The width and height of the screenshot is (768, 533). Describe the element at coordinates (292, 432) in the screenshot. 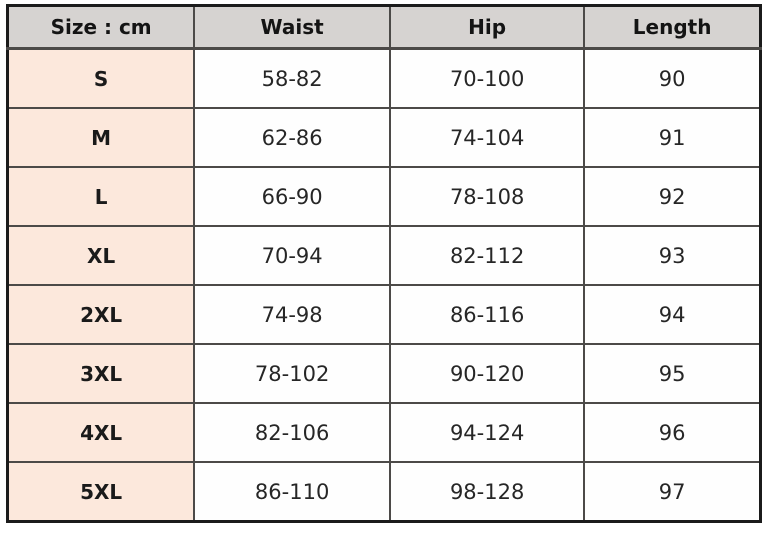

I see `waist-cell: 82-106` at that location.